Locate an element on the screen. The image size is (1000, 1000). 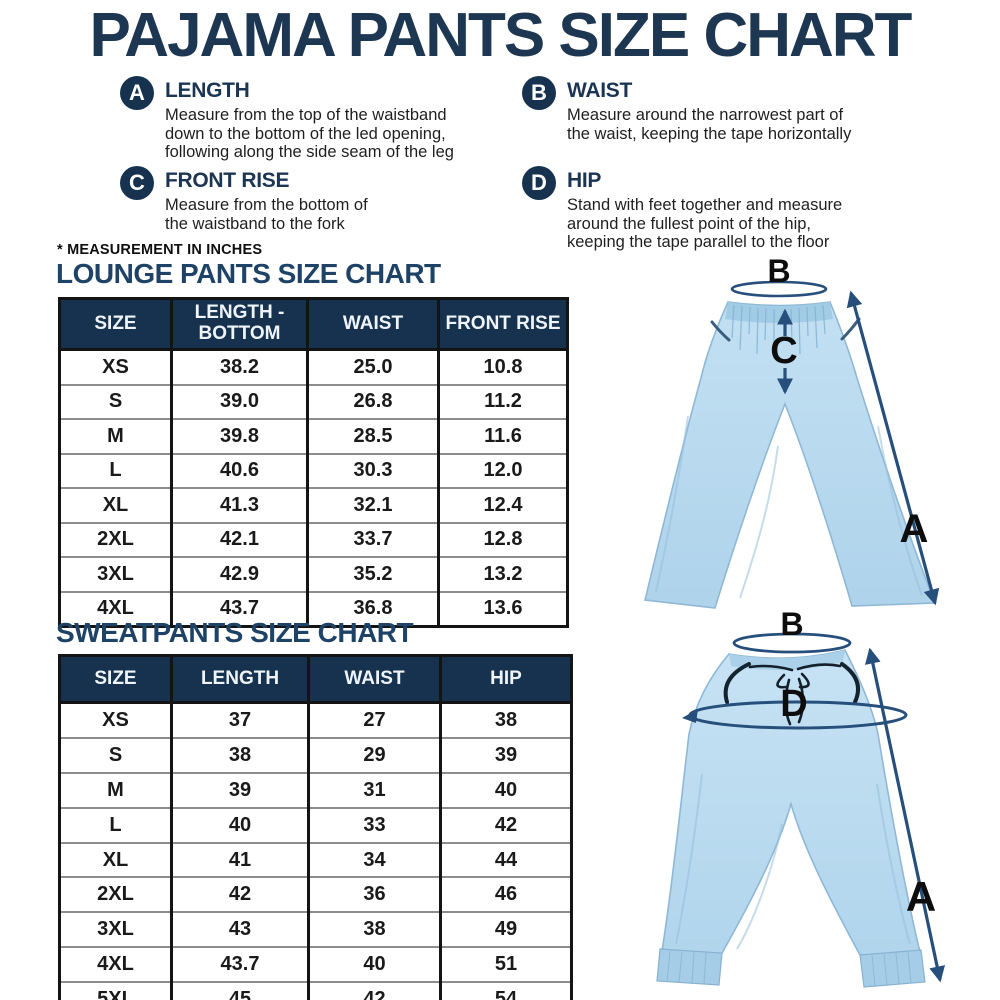
table-header: SIZE LENGTH - BOTTOM WAIST FRONT RISE is located at coordinates (313, 324).